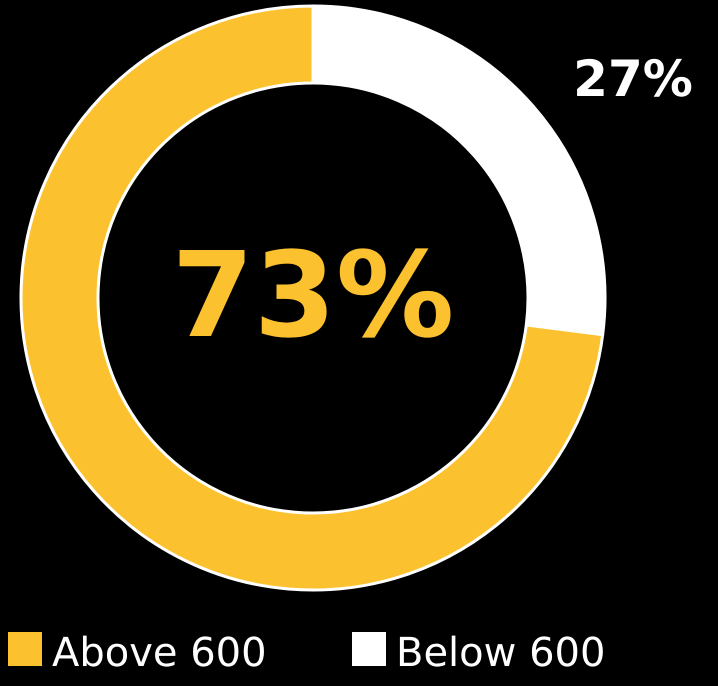  Describe the element at coordinates (313, 295) in the screenshot. I see `data-label: 73%` at that location.